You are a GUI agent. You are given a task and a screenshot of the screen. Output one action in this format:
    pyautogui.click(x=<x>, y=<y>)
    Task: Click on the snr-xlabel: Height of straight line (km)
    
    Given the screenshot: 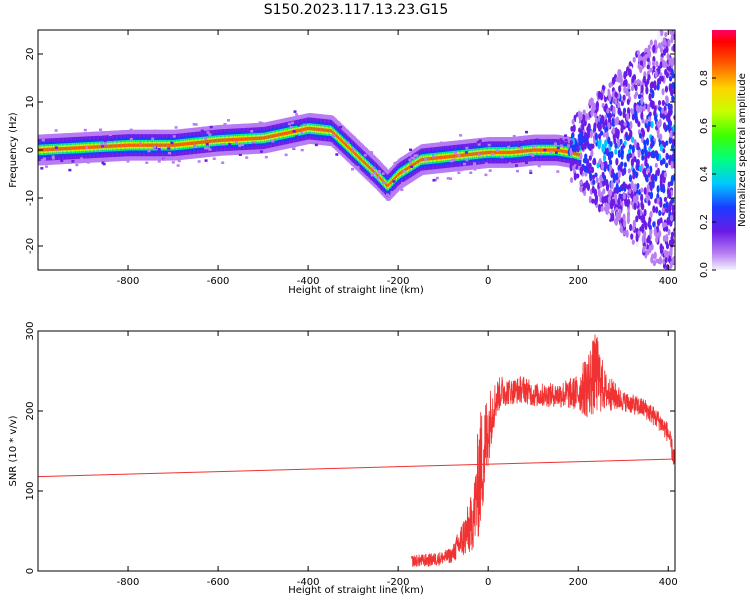 What is the action you would take?
    pyautogui.click(x=356, y=590)
    